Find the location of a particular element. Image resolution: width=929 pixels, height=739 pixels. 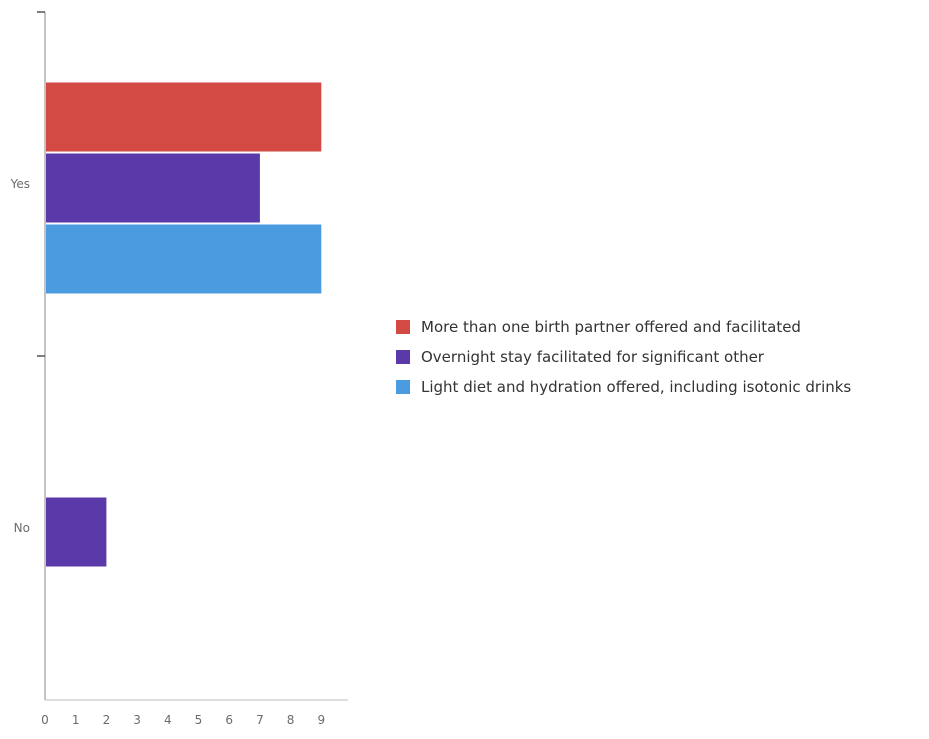

x-tick-label: 2 is located at coordinates (107, 720).